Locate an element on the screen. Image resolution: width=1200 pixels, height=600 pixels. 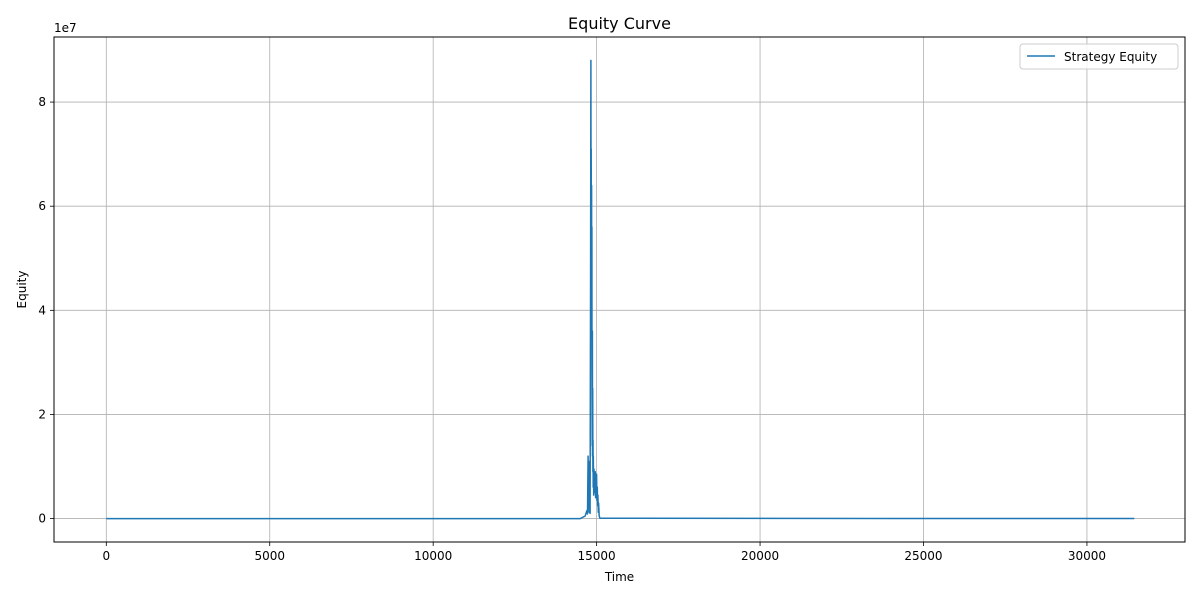
legend-label-strategy-equity: Strategy Equity is located at coordinates (1110, 57).